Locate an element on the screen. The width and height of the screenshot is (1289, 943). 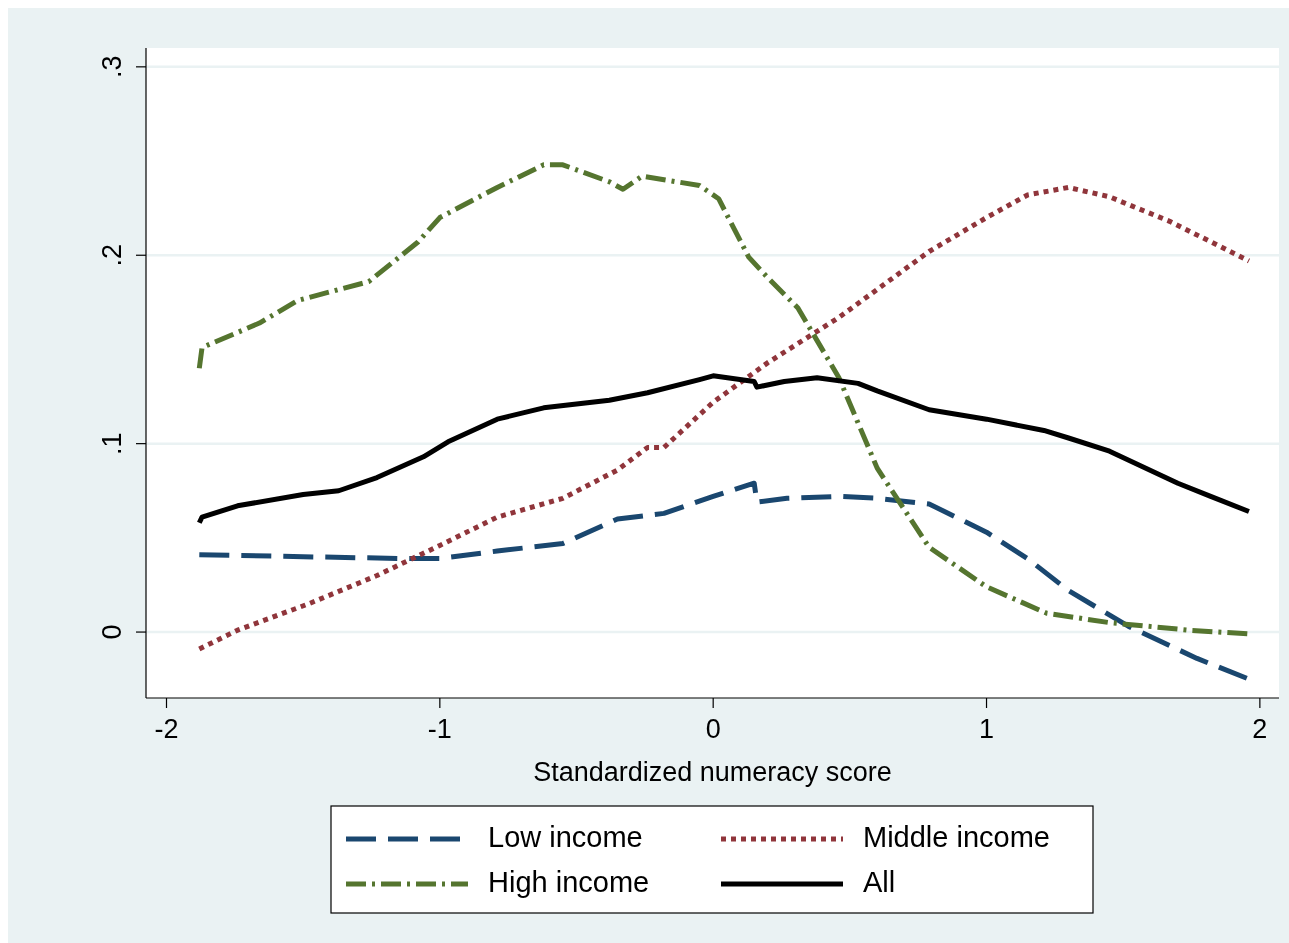
y-tick-label: .3 is located at coordinates (112, 67).